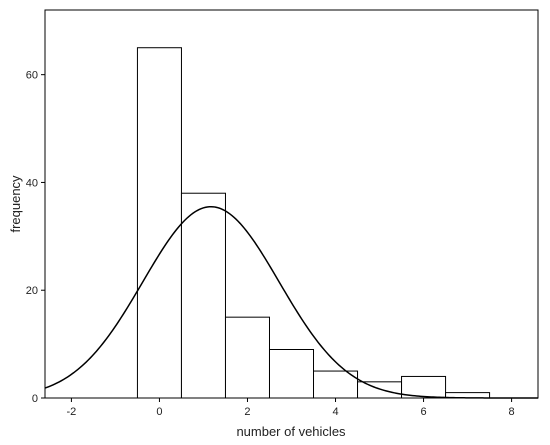  What do you see at coordinates (291, 431) in the screenshot?
I see `x-axis-title: number of vehicles` at bounding box center [291, 431].